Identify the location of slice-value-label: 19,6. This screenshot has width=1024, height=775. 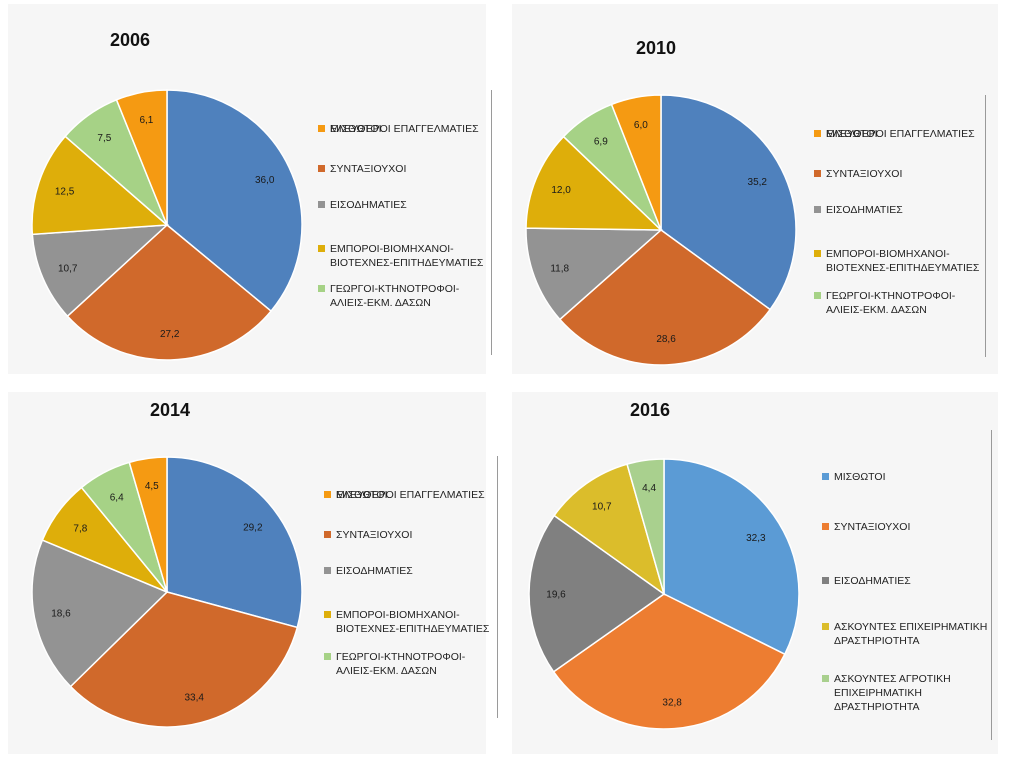
(556, 595).